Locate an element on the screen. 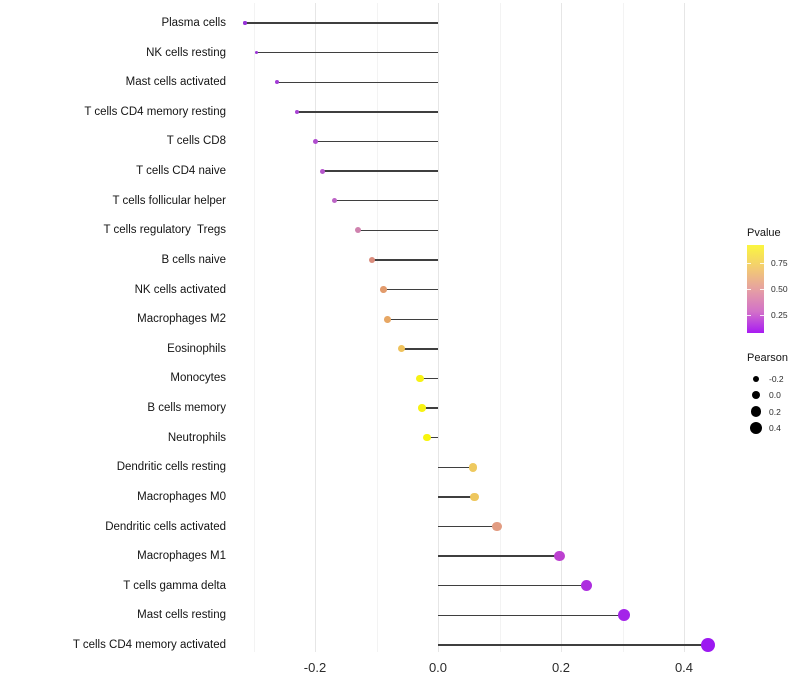  category-label: Macrophages M0 is located at coordinates (181, 496).